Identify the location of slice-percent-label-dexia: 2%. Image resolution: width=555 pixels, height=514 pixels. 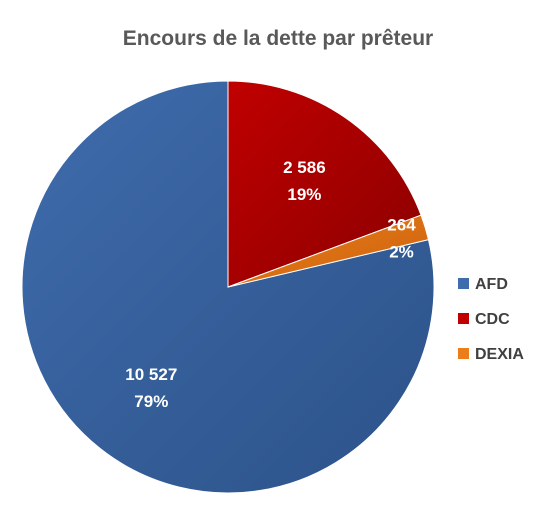
(401, 251).